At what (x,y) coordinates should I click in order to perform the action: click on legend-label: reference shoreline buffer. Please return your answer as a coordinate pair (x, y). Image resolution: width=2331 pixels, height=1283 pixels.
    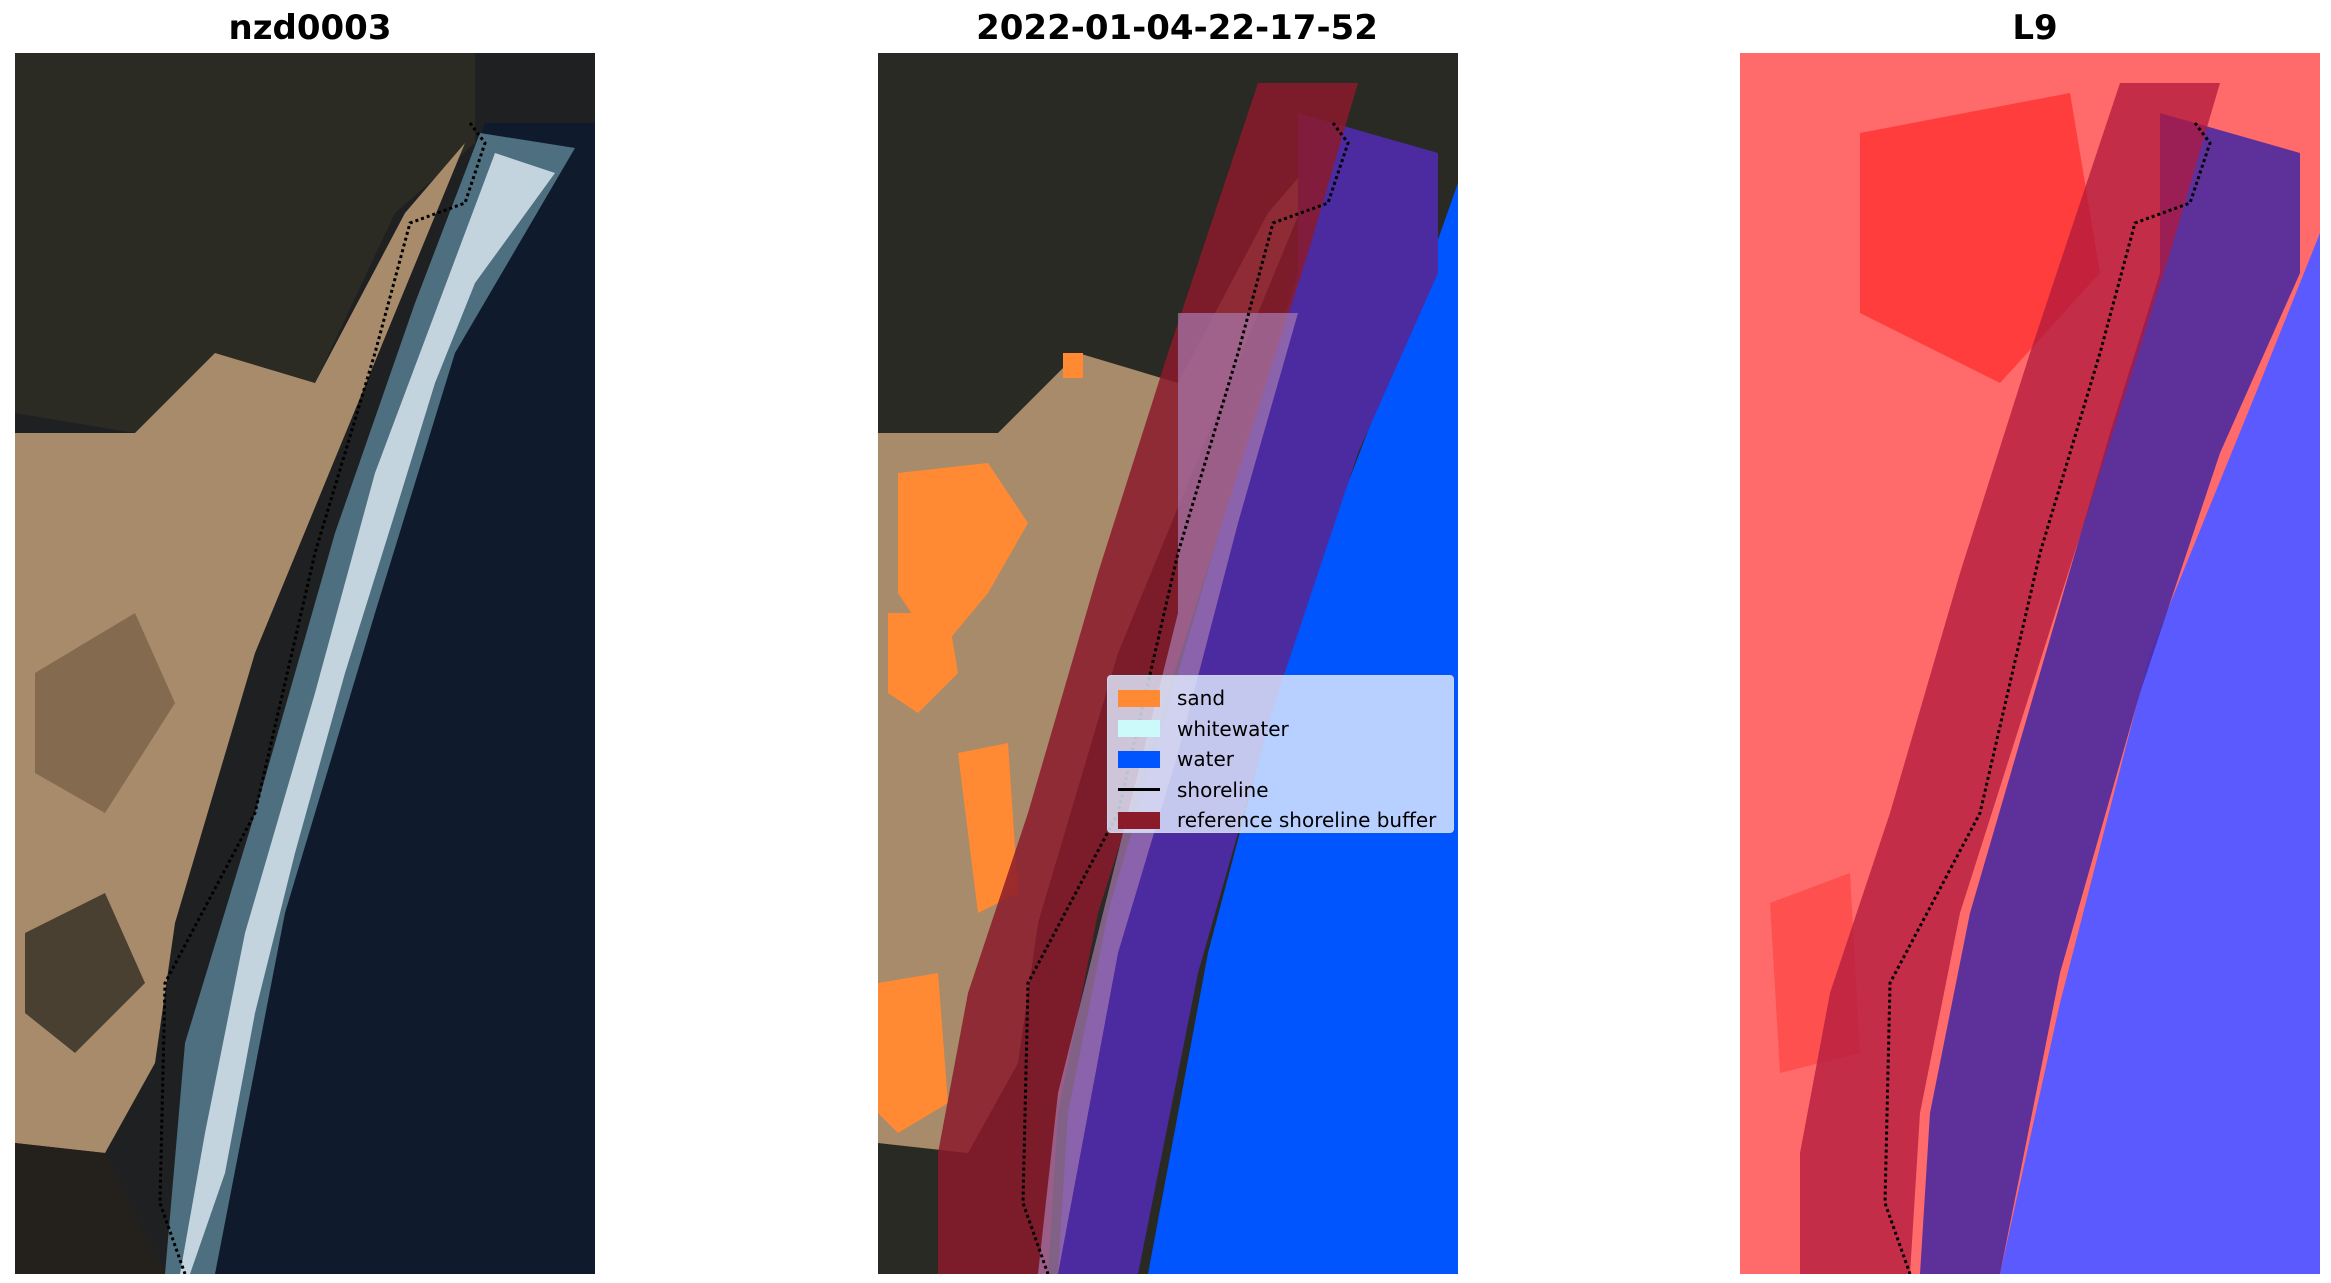
    Looking at the image, I should click on (1307, 820).